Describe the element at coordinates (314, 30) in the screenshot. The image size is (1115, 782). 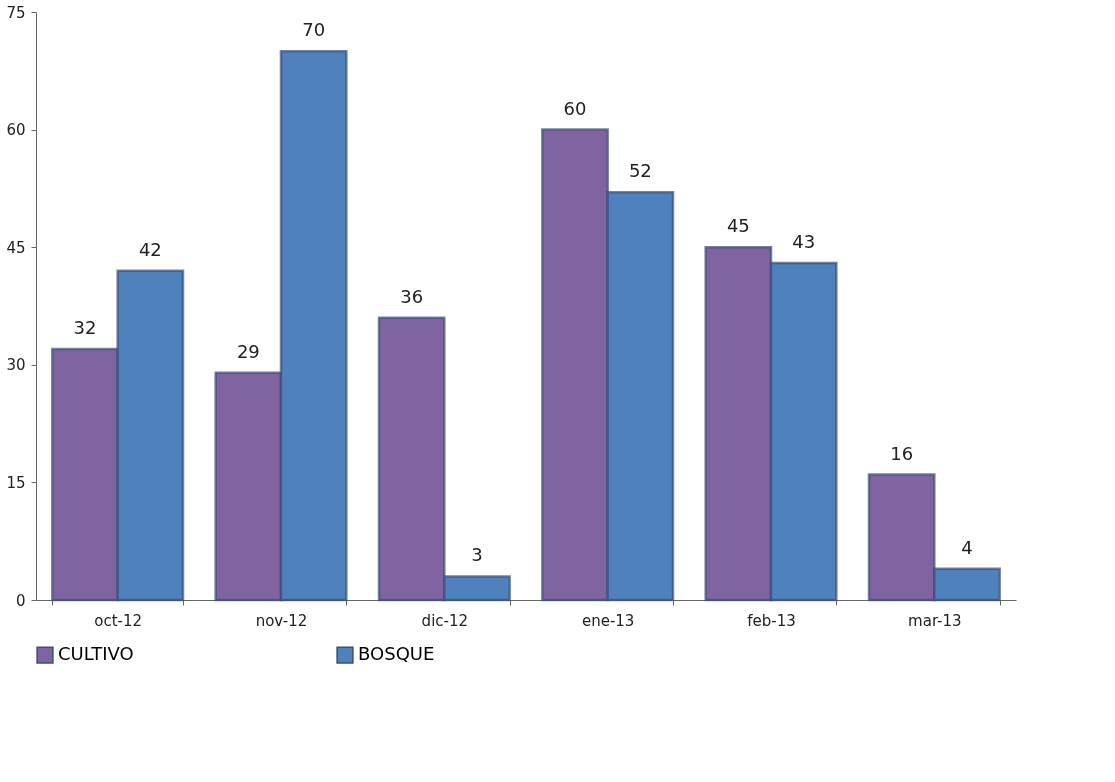
I see `data-label: 70` at that location.